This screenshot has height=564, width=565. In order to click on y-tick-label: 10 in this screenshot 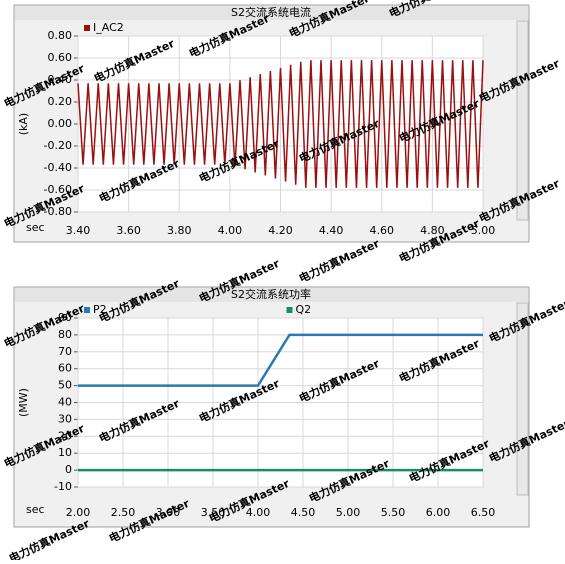, I will do `click(65, 452)`.